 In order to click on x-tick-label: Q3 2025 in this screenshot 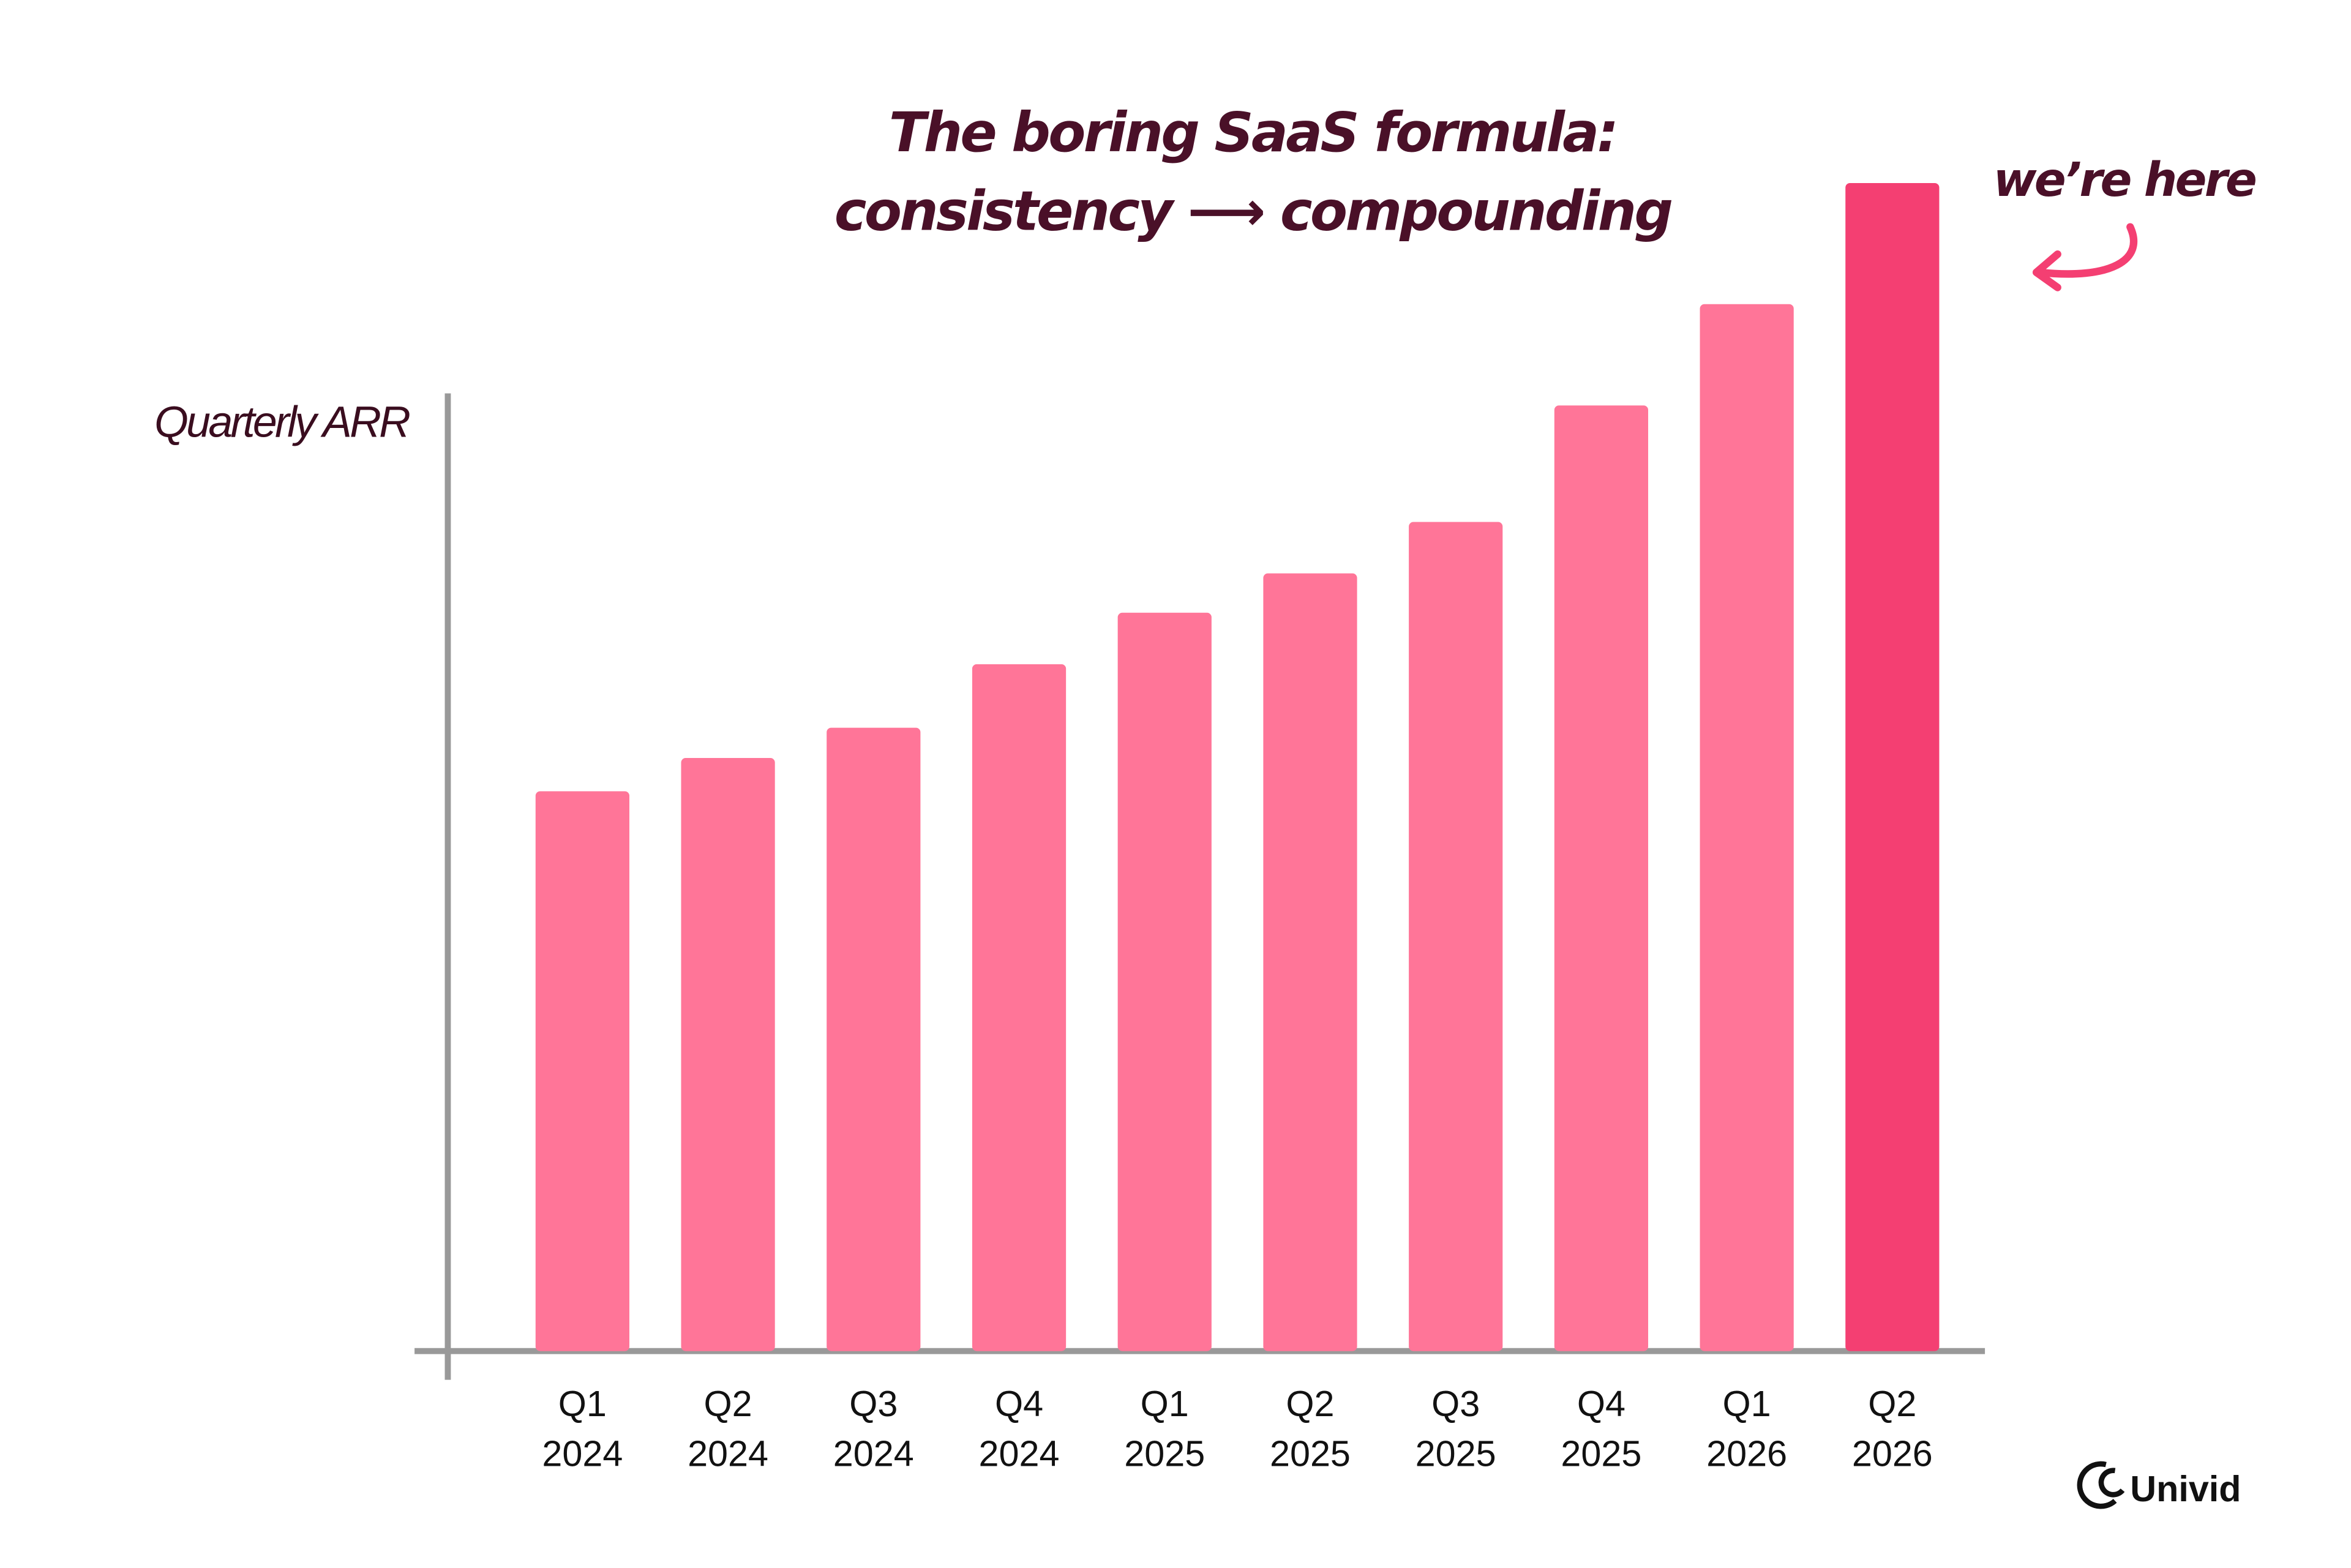, I will do `click(1455, 1430)`.